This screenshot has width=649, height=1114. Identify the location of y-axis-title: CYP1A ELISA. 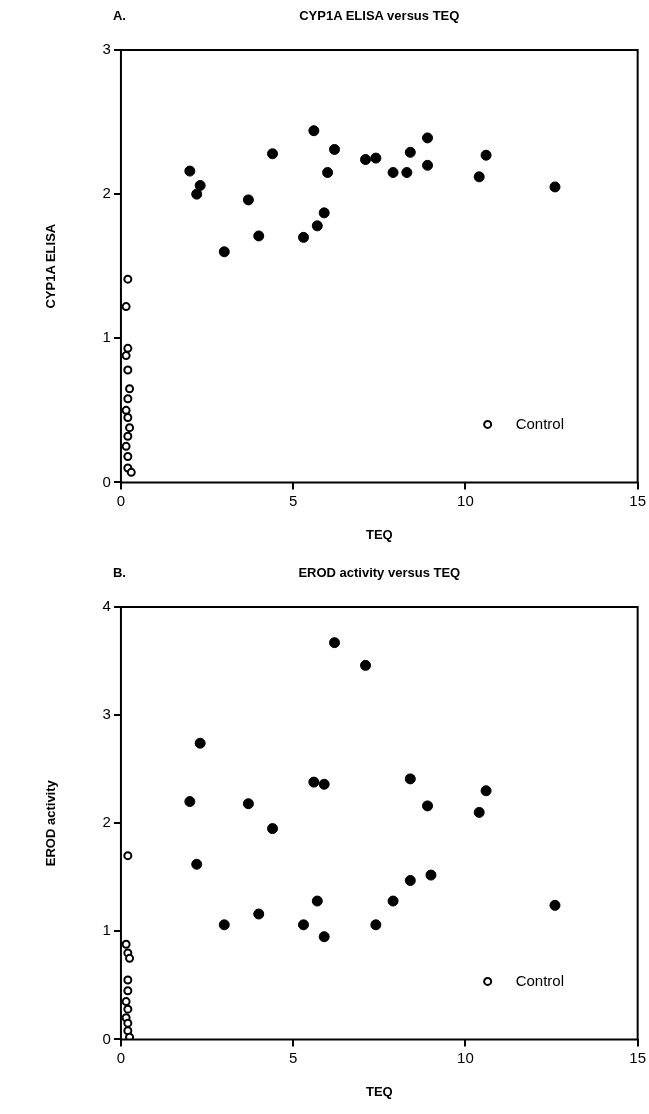
(51, 266).